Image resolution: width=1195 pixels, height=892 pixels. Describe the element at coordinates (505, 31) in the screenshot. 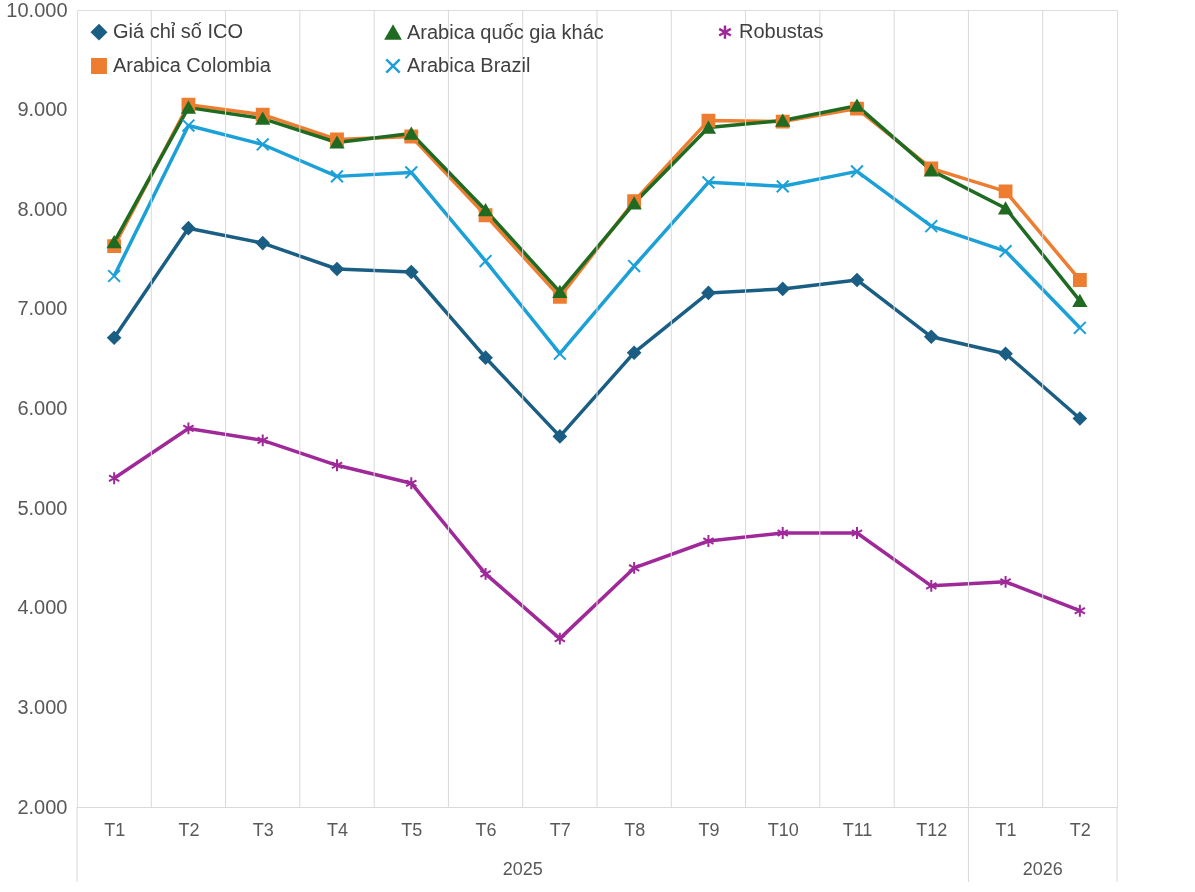

I see `legend-label: Arabica quốc gia khác` at that location.